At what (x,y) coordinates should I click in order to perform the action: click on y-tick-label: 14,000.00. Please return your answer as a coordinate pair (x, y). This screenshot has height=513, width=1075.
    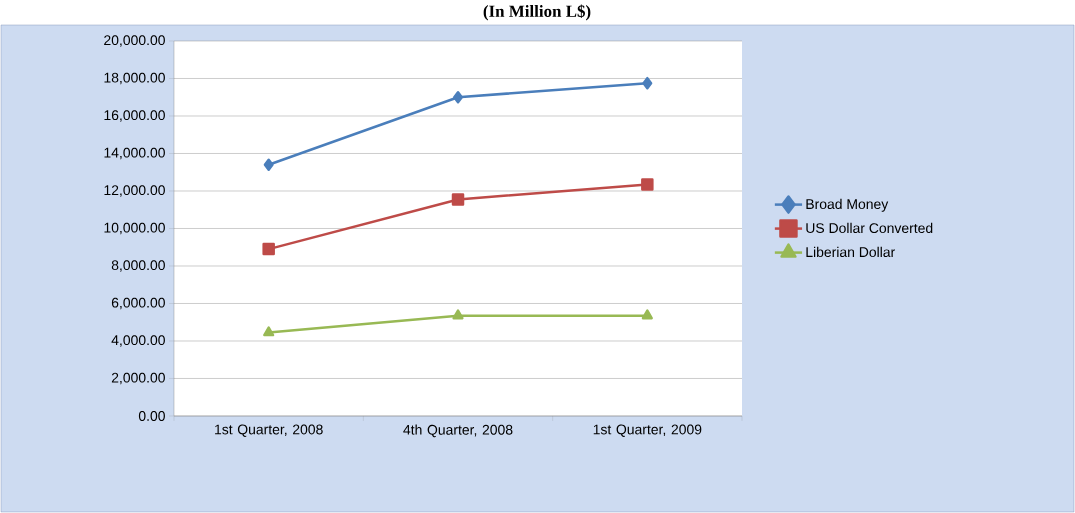
    Looking at the image, I should click on (134, 153).